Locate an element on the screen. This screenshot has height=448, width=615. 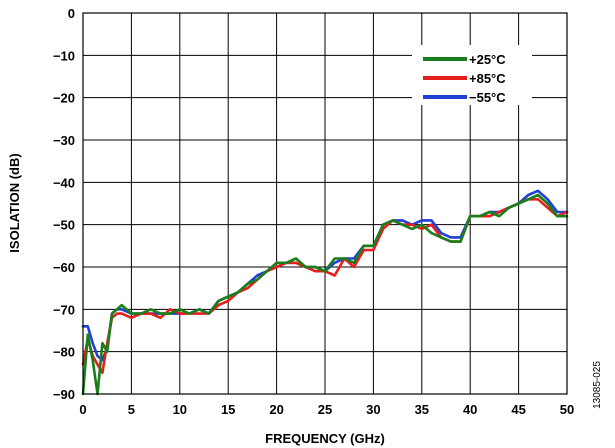
x-tick-label: 5 is located at coordinates (131, 409).